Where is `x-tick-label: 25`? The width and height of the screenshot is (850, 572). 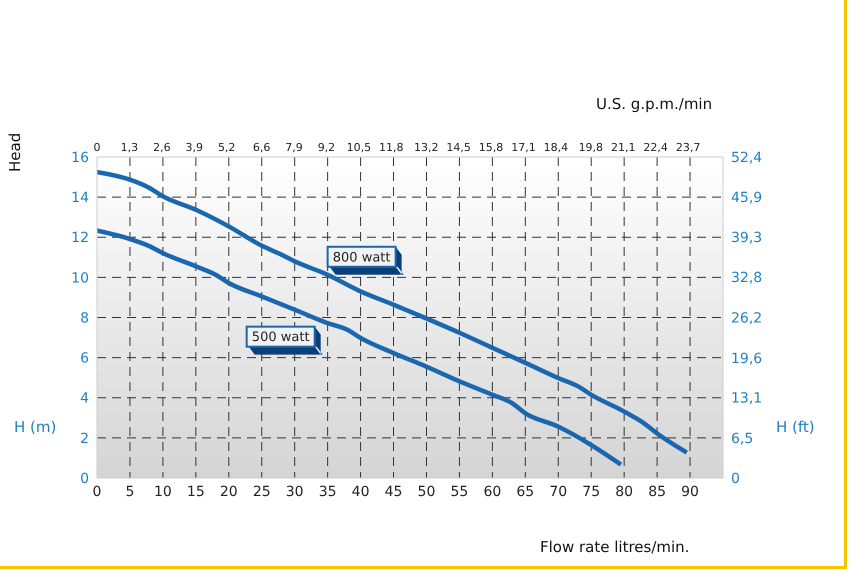
x-tick-label: 25 is located at coordinates (261, 492).